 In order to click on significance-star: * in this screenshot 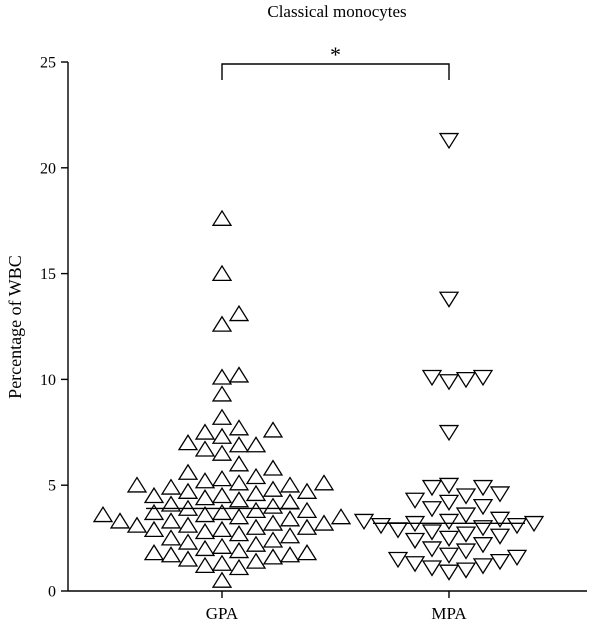, I will do `click(335, 54)`.